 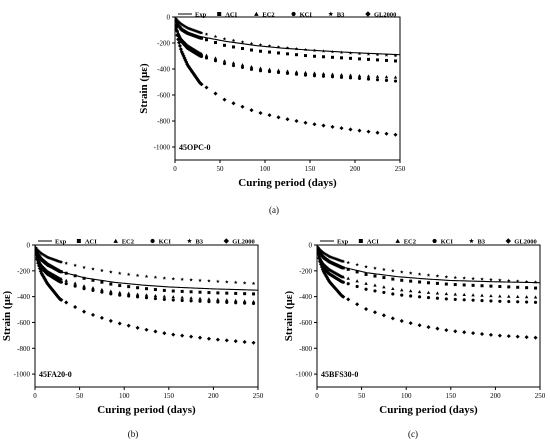 I want to click on panel-2-y-tick-label: 0, so click(x=29, y=246).